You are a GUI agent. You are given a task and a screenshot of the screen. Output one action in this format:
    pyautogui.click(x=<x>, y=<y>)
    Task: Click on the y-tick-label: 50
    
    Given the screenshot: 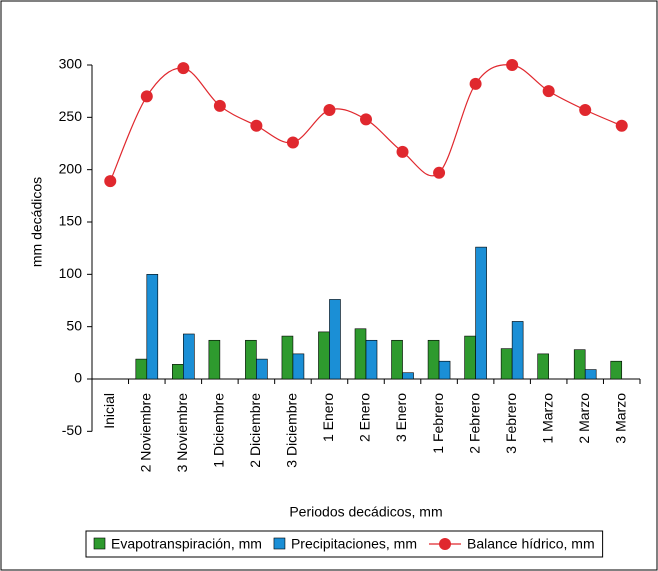 What is the action you would take?
    pyautogui.click(x=74, y=325)
    